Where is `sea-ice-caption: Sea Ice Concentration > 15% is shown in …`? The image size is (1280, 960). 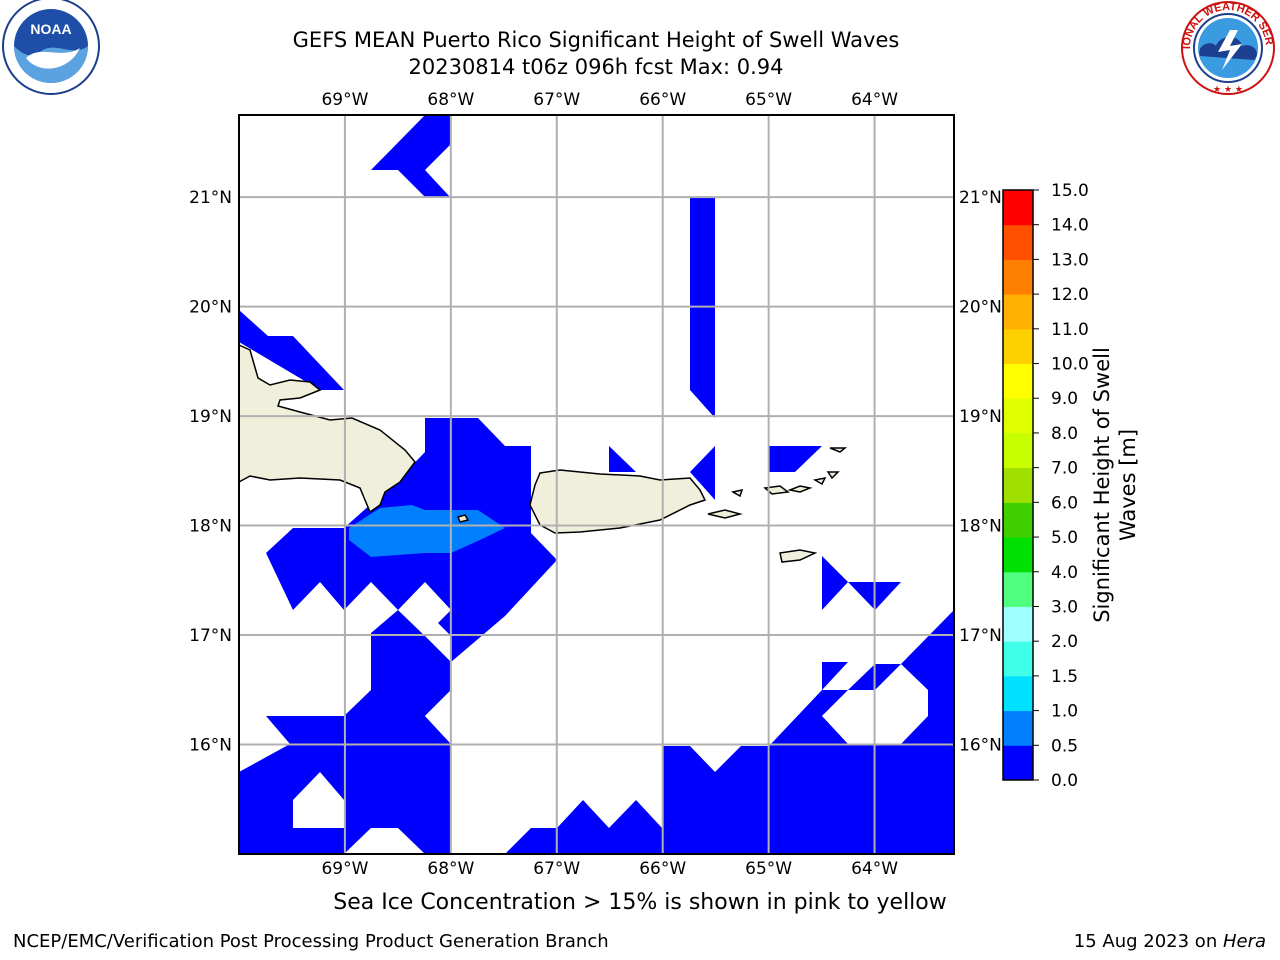
sea-ice-caption: Sea Ice Concentration > 15% is shown in … is located at coordinates (640, 902).